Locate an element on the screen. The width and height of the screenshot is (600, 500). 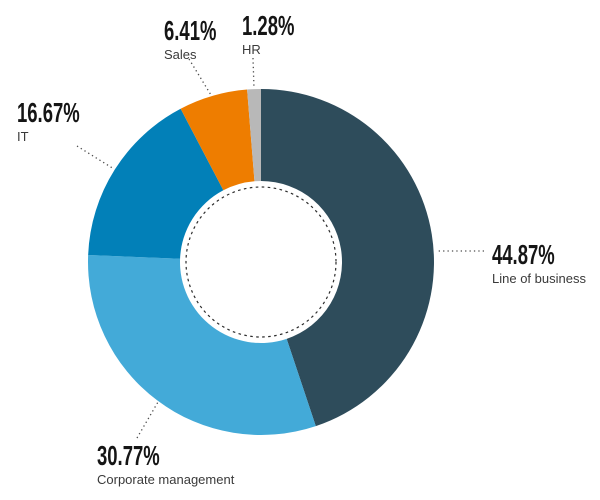
label-sales: 6.41% Sales is located at coordinates (203, 39).